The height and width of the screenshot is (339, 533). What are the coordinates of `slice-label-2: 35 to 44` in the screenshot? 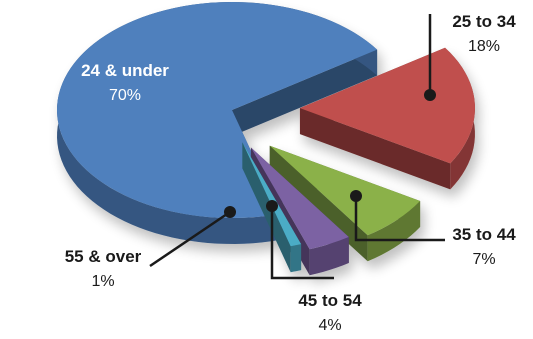 It's located at (484, 234).